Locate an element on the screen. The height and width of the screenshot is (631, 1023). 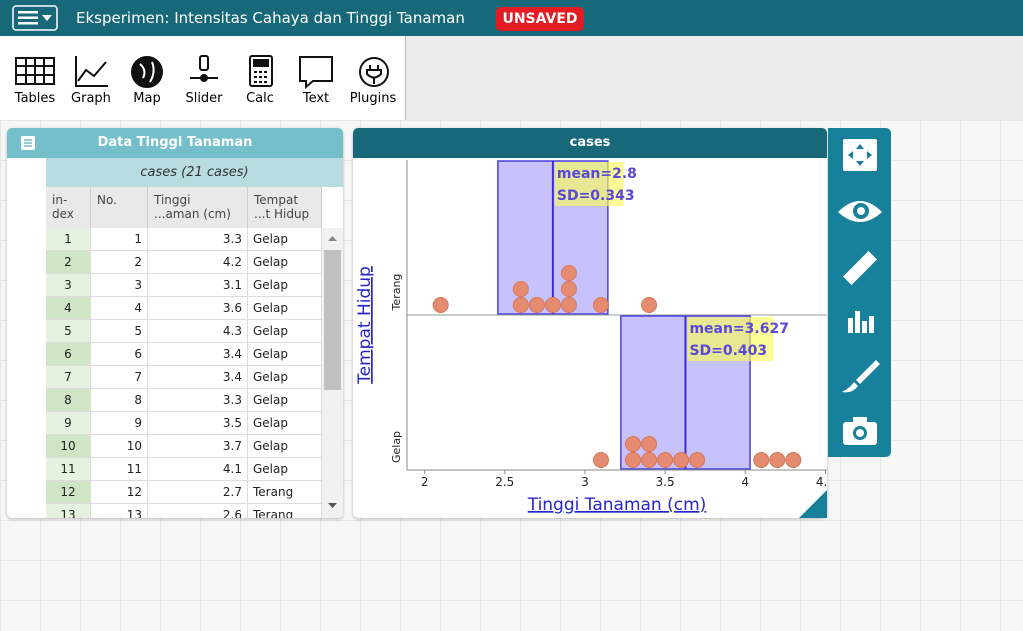
table-cell: 2 is located at coordinates (119, 262).